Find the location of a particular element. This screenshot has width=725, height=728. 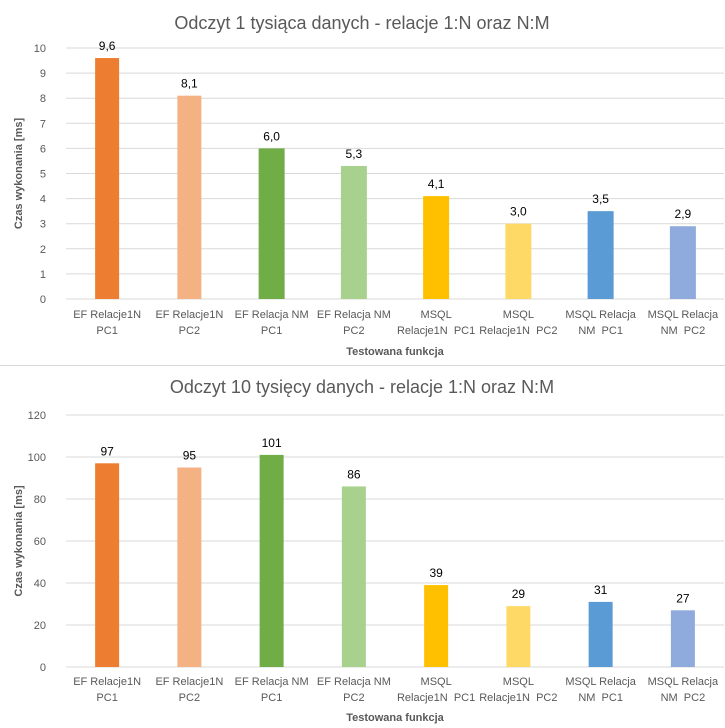

data-label: 97 is located at coordinates (107, 451).